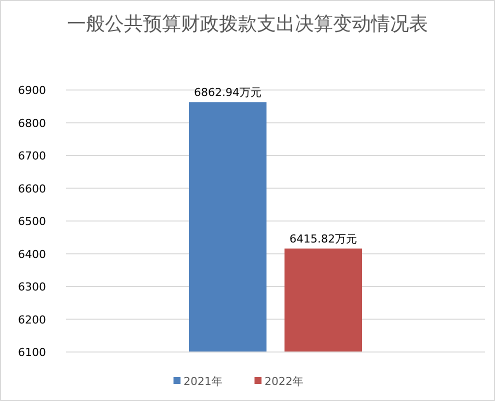  I want to click on data-label: 6415.82万元, so click(324, 239).